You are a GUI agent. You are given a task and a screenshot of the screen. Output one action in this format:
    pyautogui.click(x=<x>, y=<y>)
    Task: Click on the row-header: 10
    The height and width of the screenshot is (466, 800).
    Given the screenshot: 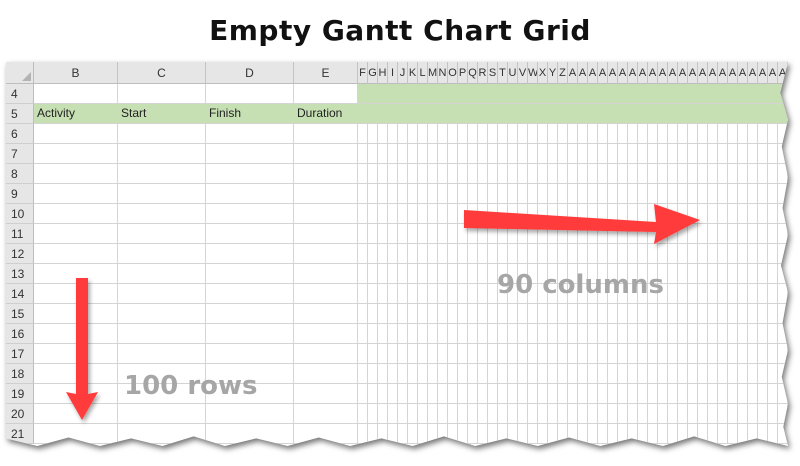 What is the action you would take?
    pyautogui.click(x=20, y=214)
    